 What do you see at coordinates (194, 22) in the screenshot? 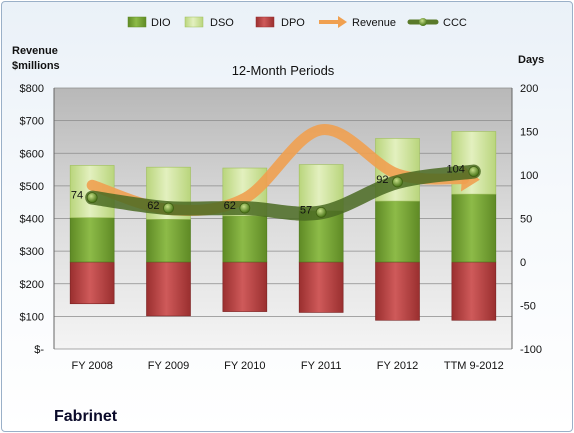
I see `legend-swatch-dso` at bounding box center [194, 22].